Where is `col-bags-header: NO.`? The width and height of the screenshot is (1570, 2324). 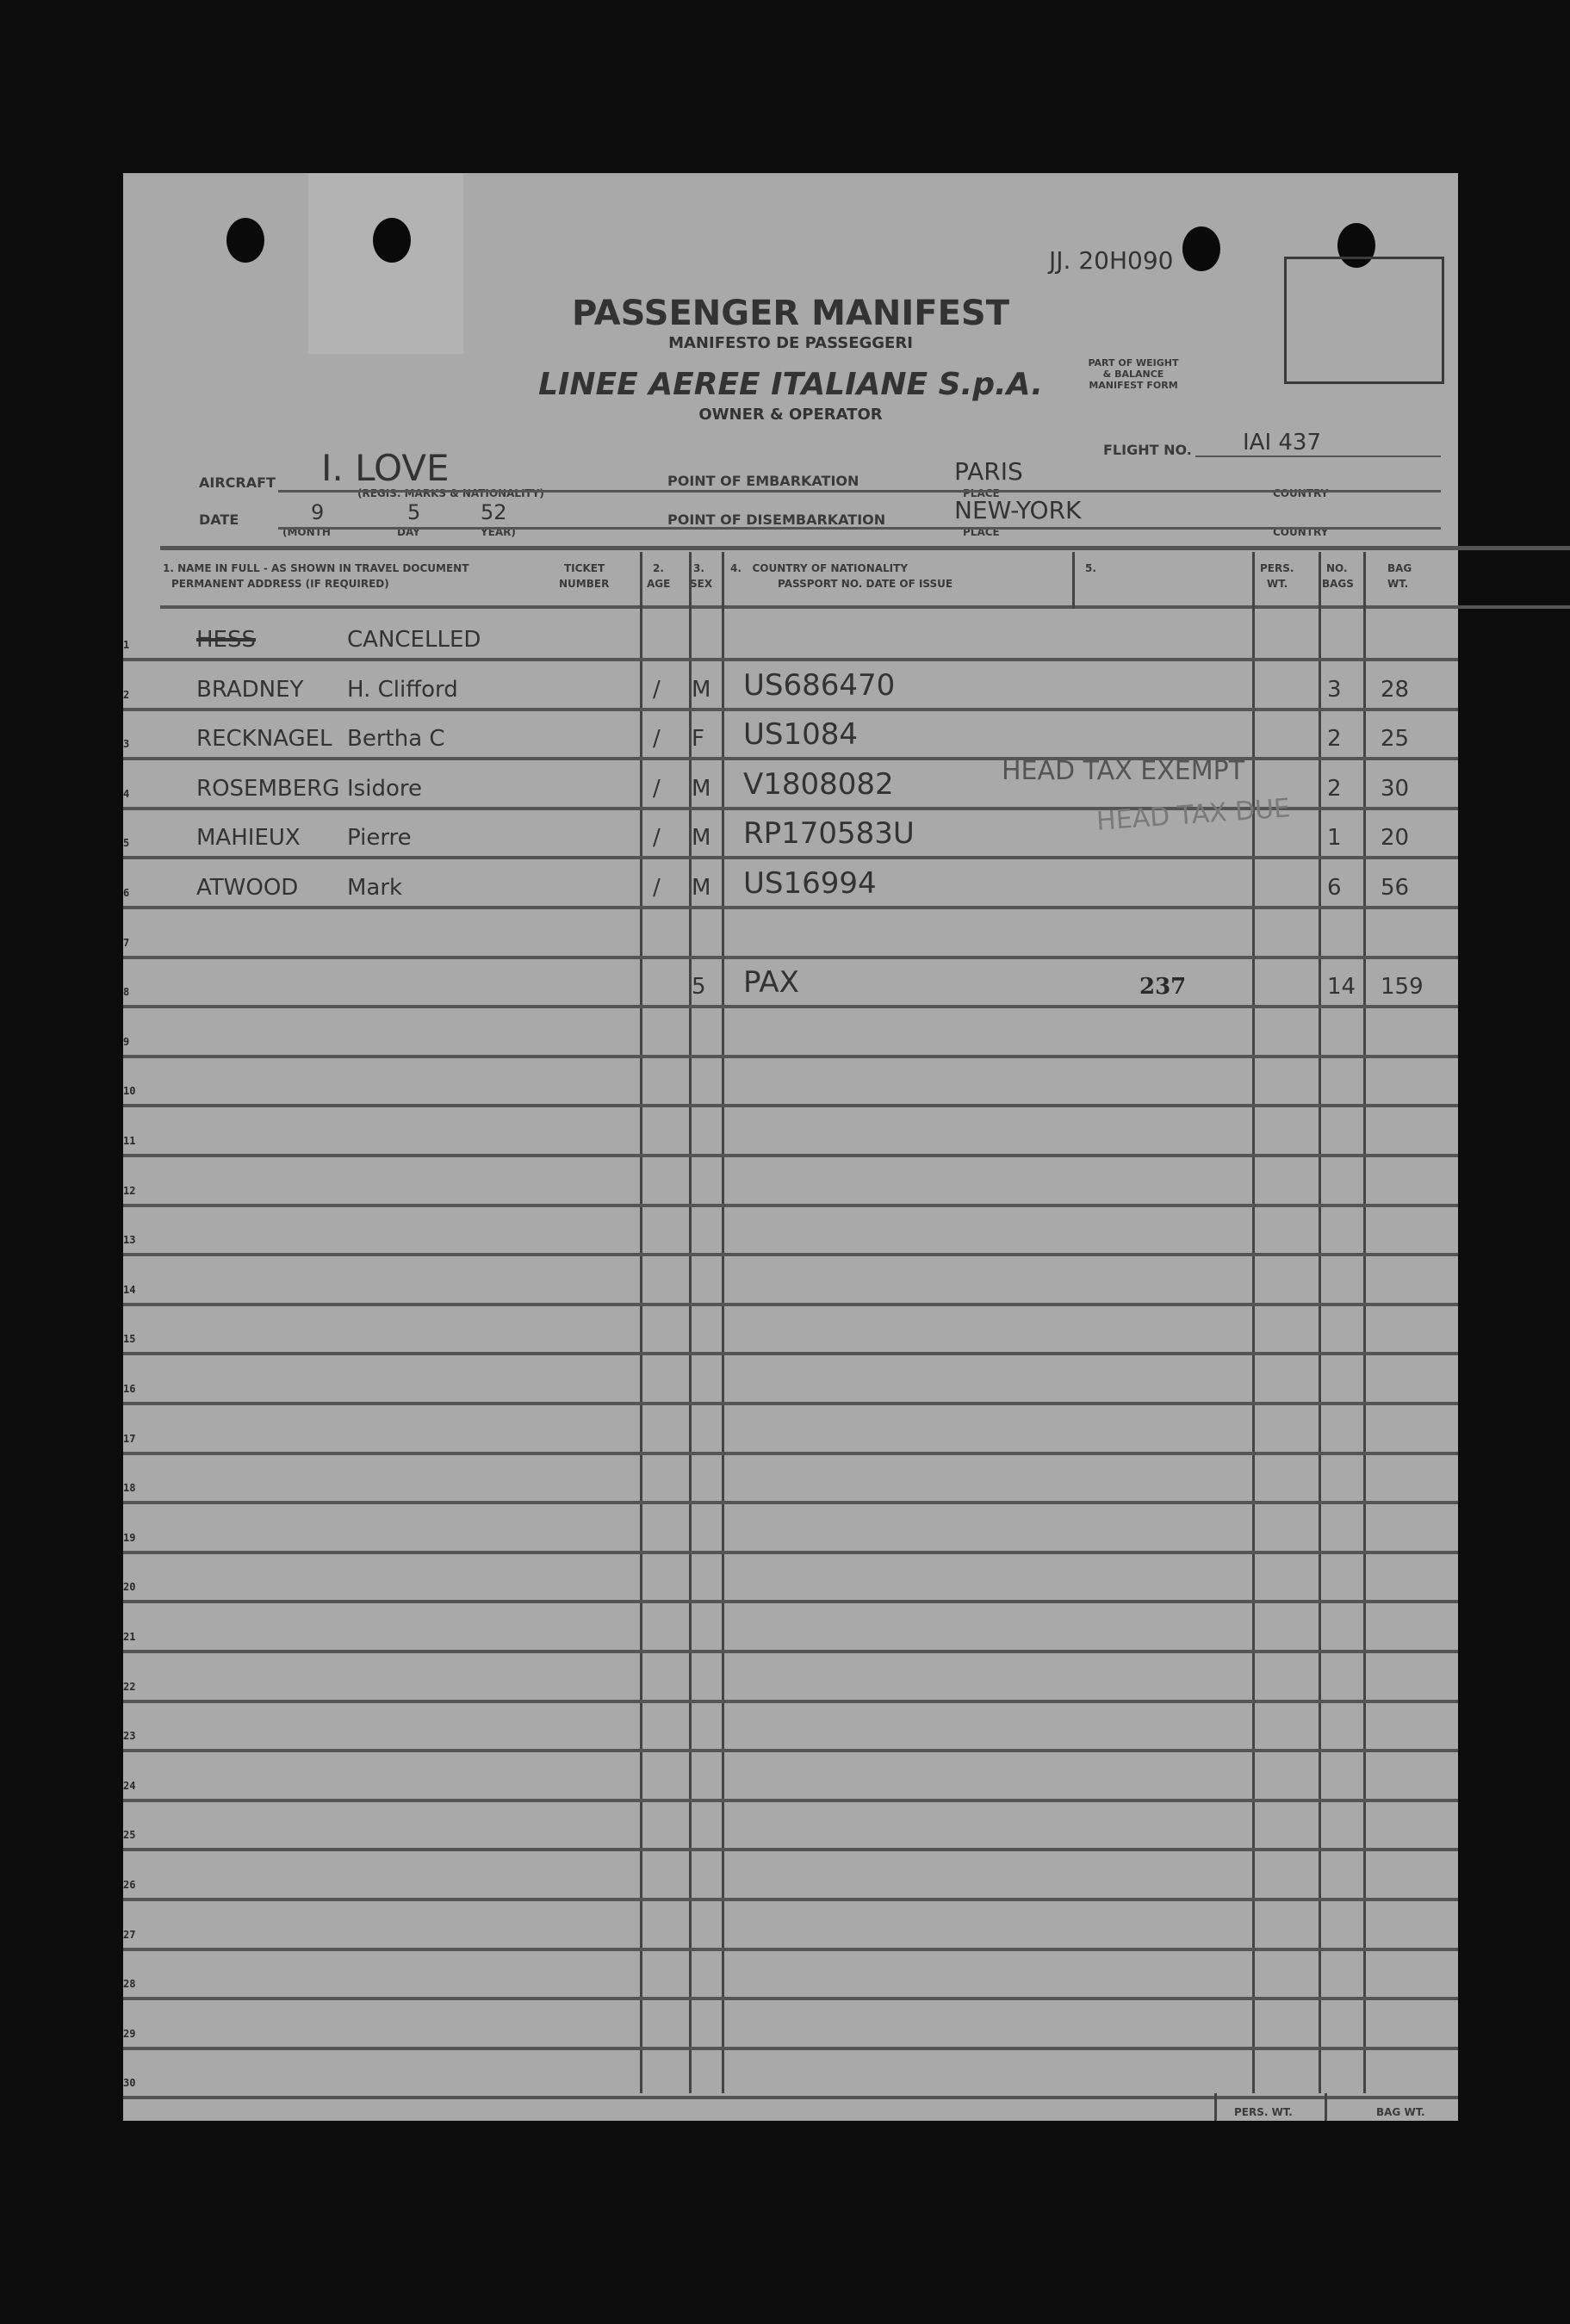 col-bags-header: NO. is located at coordinates (1337, 568).